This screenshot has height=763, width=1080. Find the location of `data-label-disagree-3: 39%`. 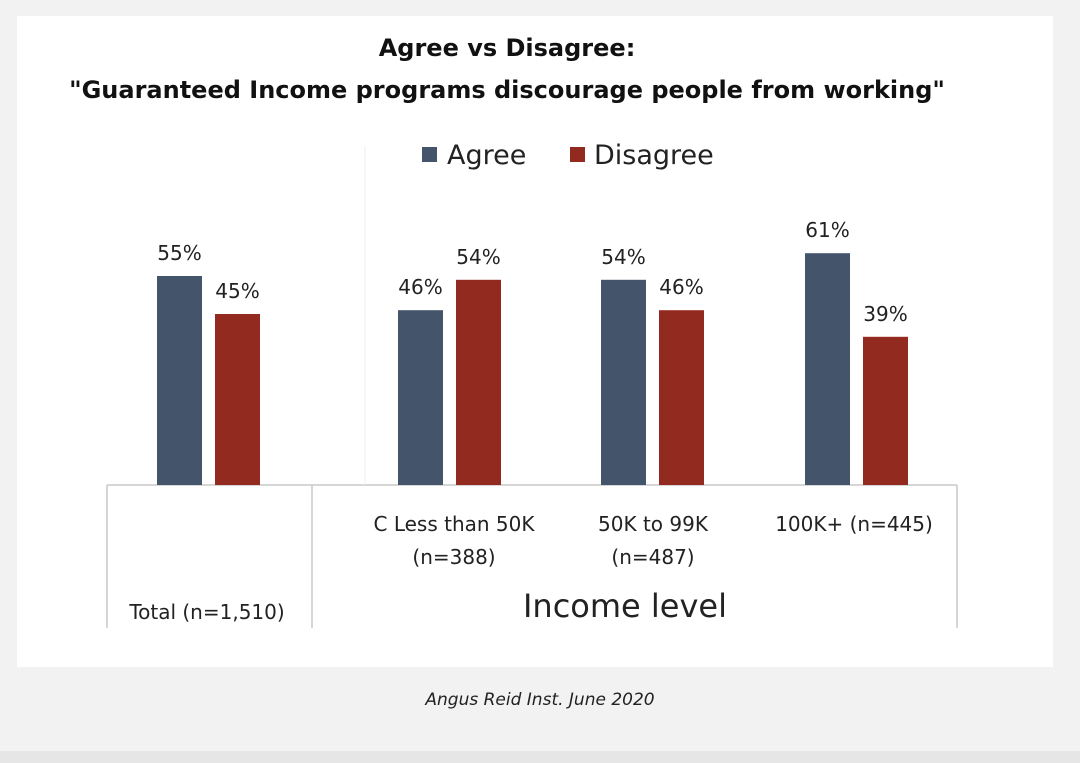

data-label-disagree-3: 39% is located at coordinates (885, 314).